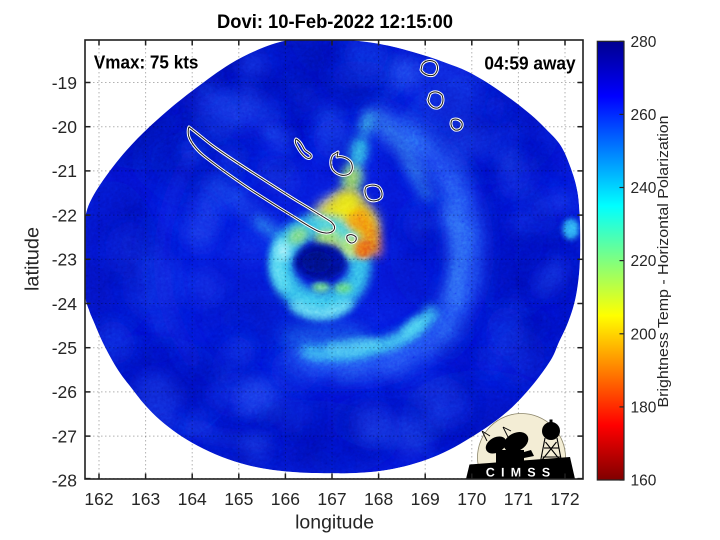 The image size is (720, 540). I want to click on svg-text: latitude, so click(33, 259).